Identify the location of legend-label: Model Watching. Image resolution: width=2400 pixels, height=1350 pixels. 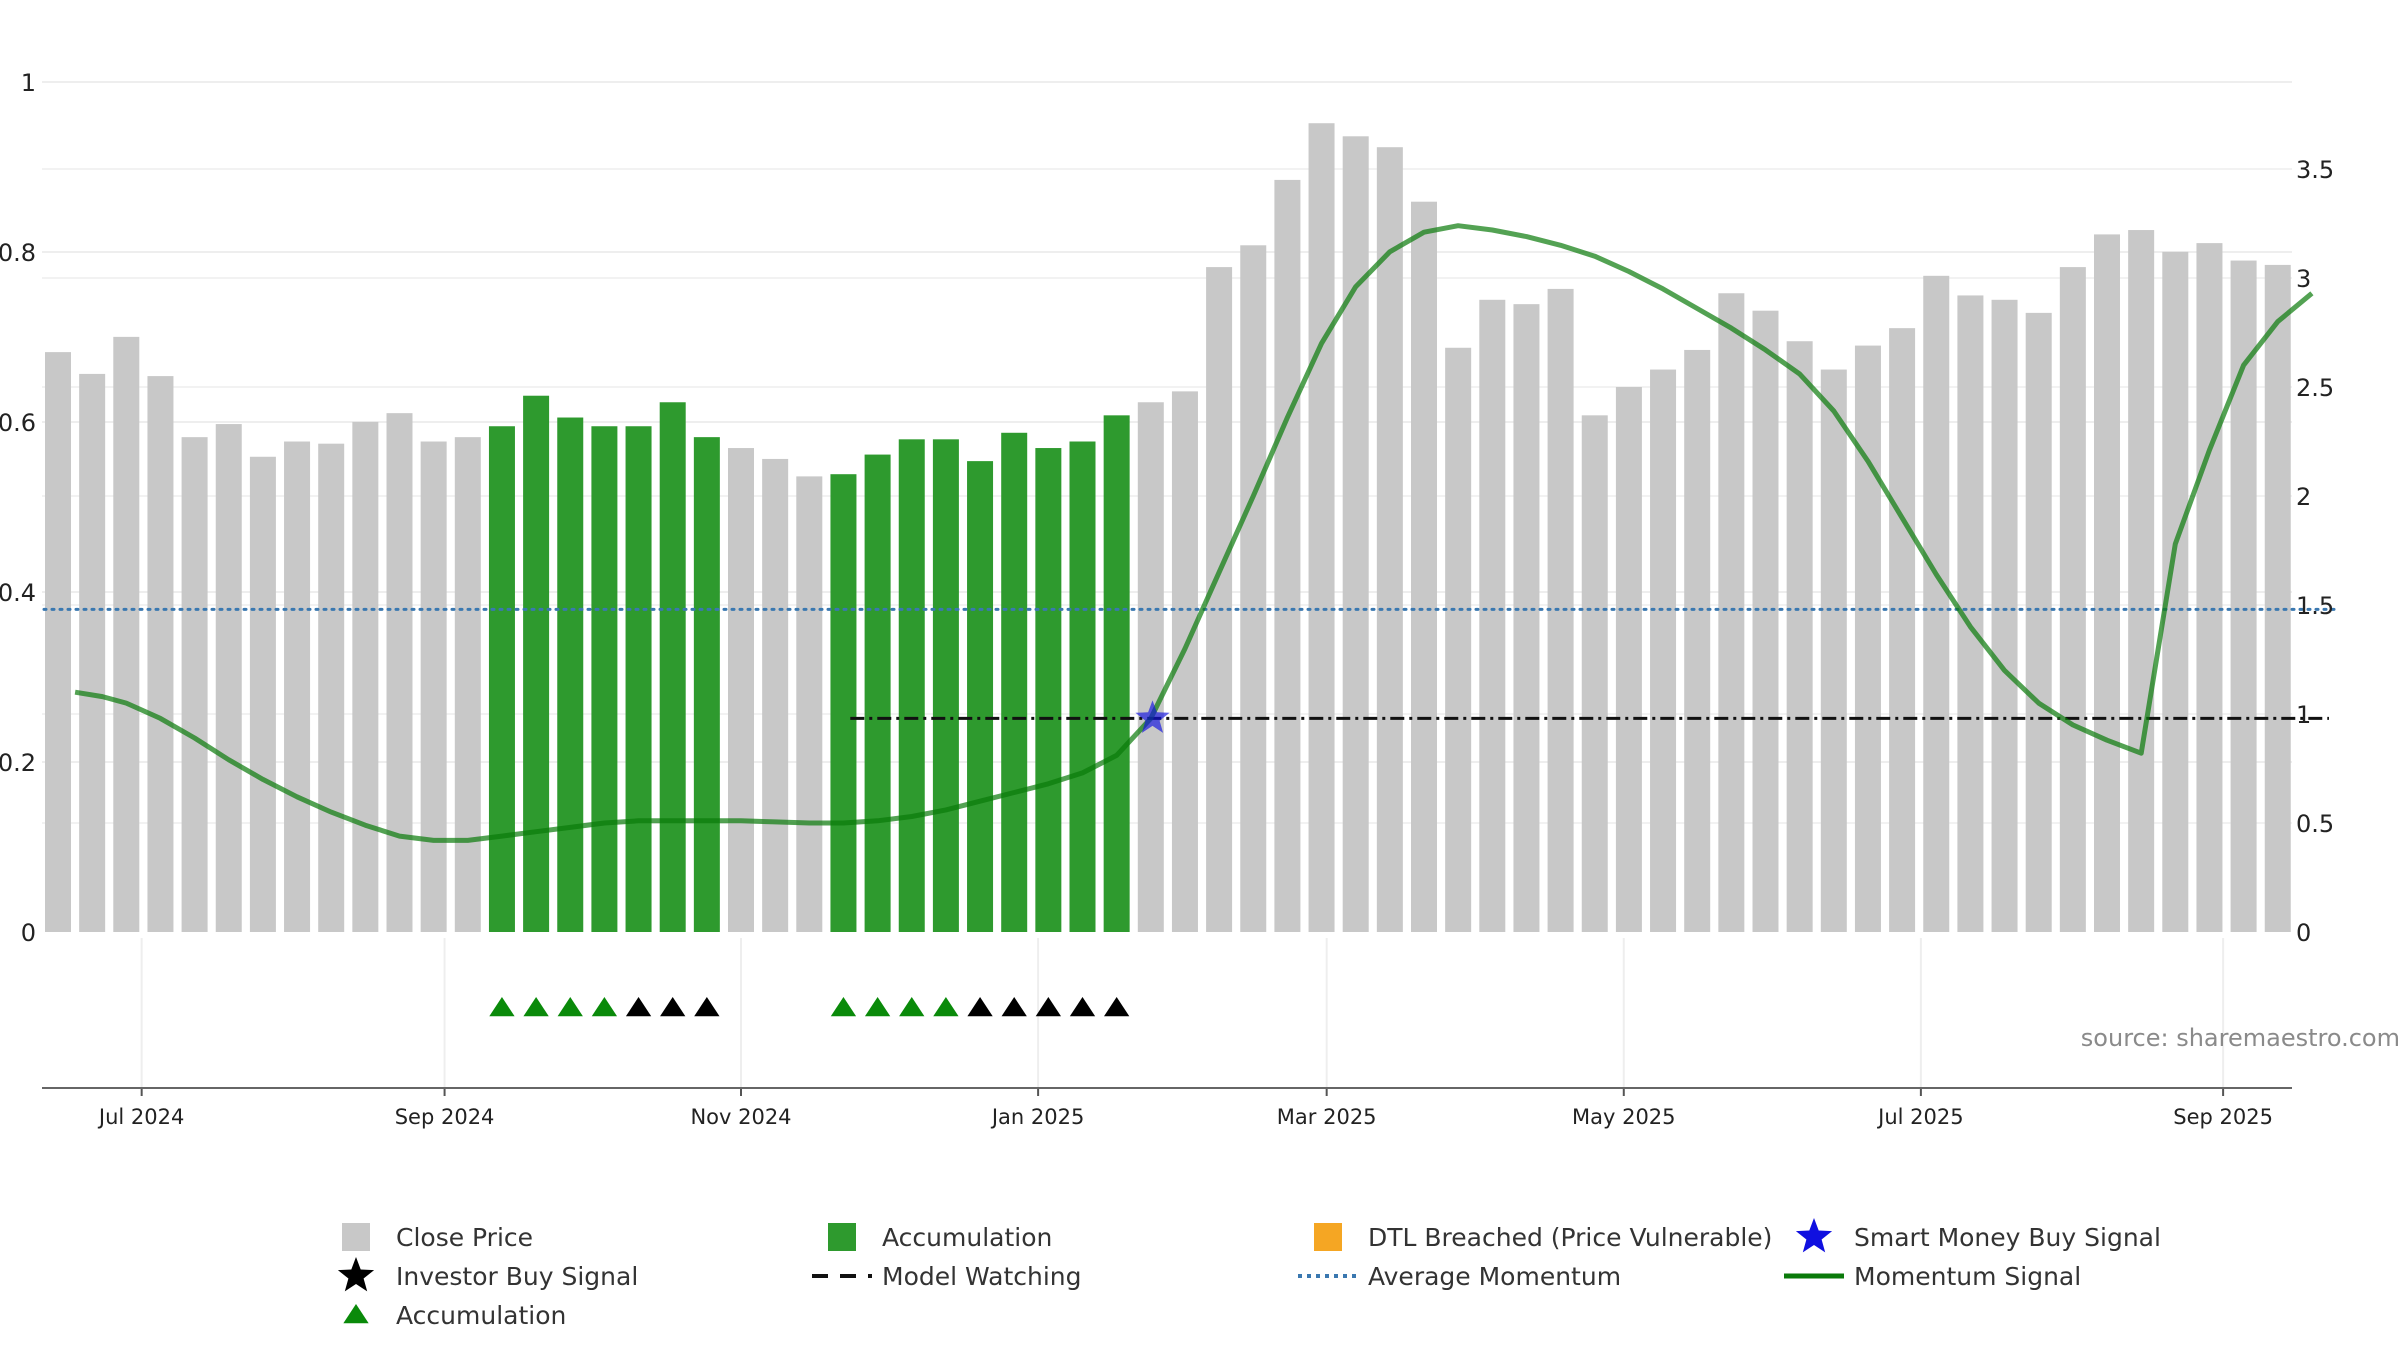
(982, 1276).